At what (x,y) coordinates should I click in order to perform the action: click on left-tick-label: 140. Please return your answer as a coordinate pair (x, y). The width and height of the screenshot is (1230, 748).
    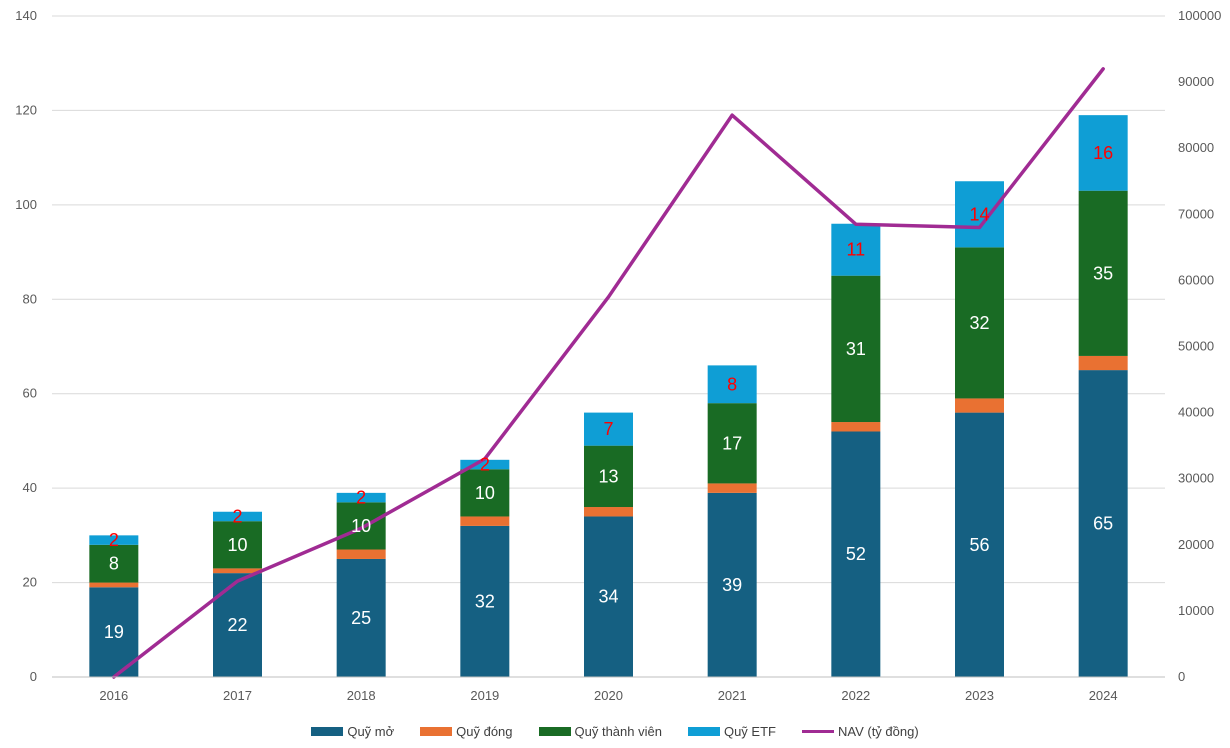
    Looking at the image, I should click on (26, 15).